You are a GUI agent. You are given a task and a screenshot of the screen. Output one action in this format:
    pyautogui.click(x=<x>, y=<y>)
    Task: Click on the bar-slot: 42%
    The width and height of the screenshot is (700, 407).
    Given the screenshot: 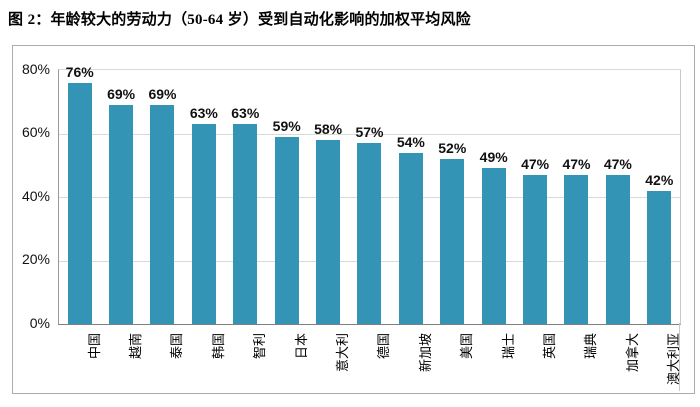 What is the action you would take?
    pyautogui.click(x=659, y=197)
    